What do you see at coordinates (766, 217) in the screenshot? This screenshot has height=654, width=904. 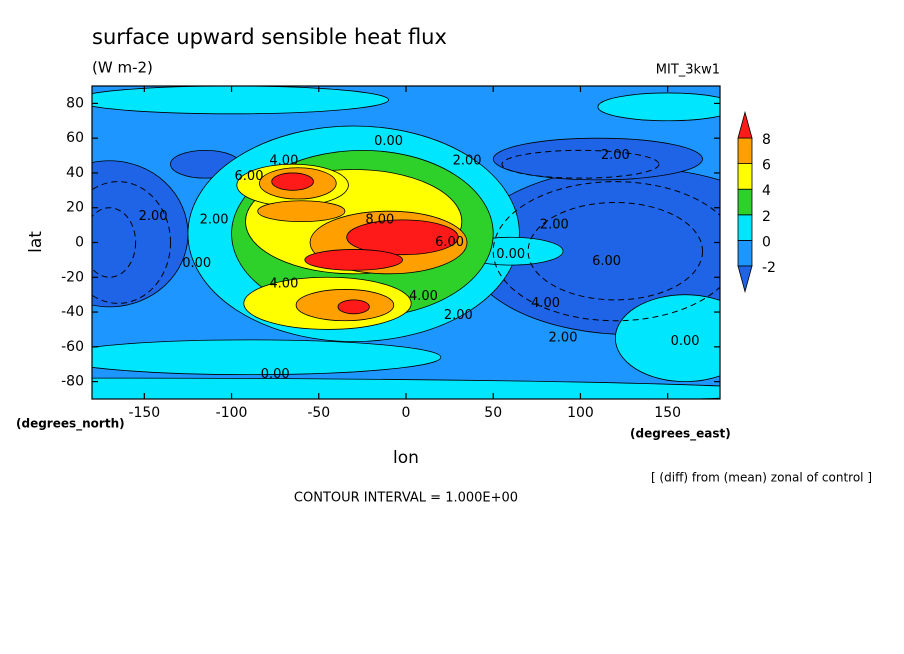 I see `colorbar-label: 2` at bounding box center [766, 217].